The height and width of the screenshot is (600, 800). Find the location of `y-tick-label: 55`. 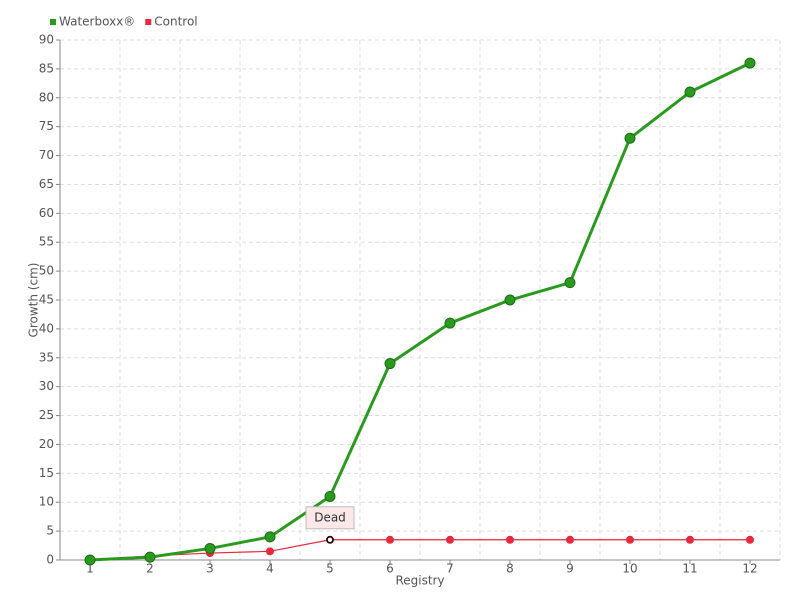

y-tick-label: 55 is located at coordinates (46, 242).